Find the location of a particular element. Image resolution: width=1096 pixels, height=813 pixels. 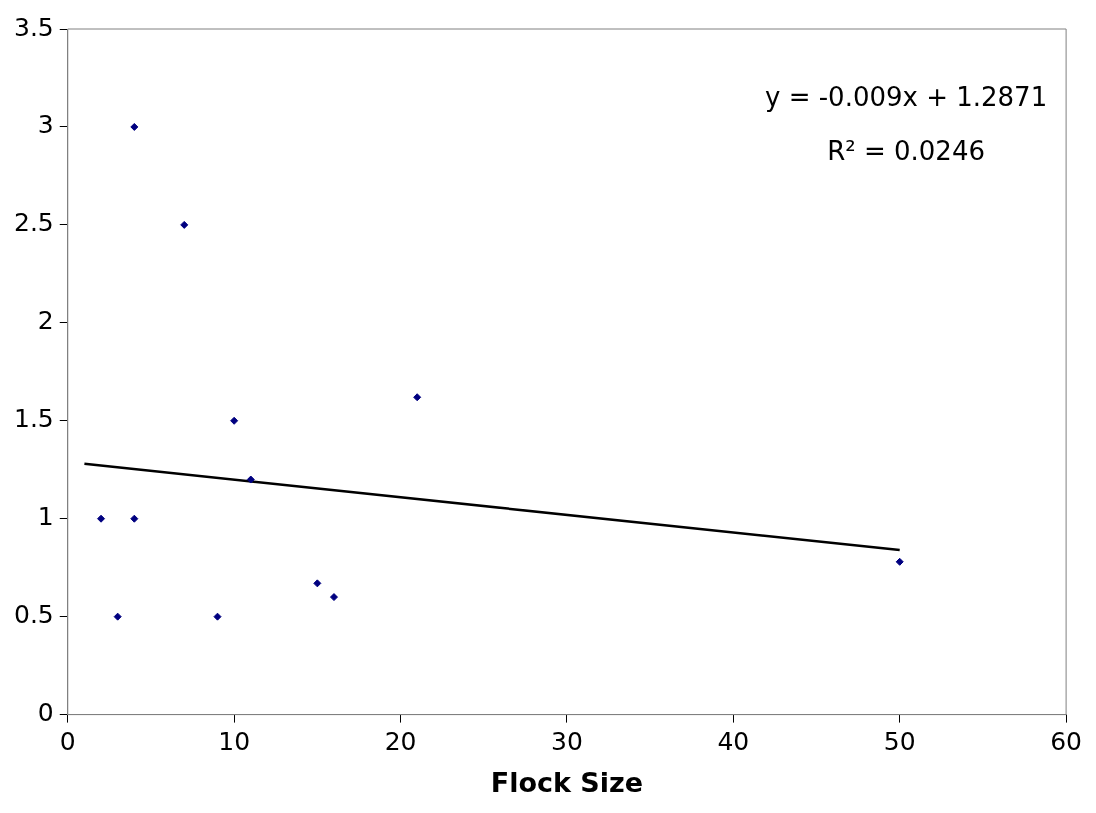

y-tick-label: 1 is located at coordinates (45, 517).